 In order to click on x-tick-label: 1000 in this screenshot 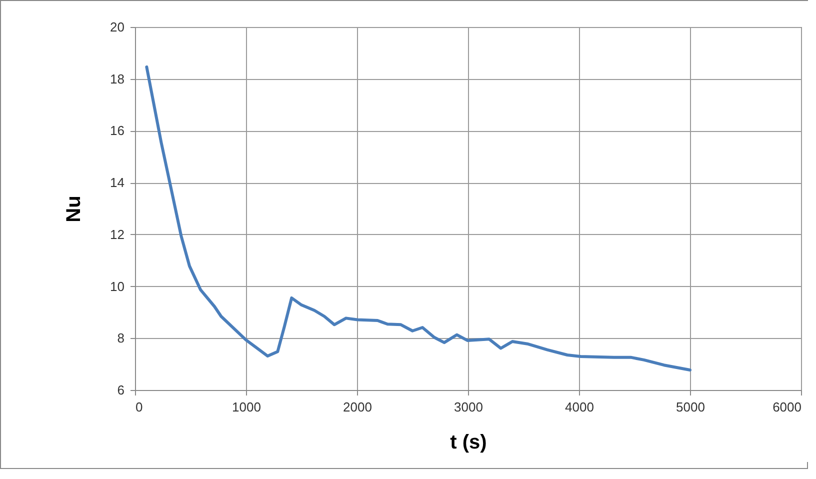, I will do `click(246, 407)`.